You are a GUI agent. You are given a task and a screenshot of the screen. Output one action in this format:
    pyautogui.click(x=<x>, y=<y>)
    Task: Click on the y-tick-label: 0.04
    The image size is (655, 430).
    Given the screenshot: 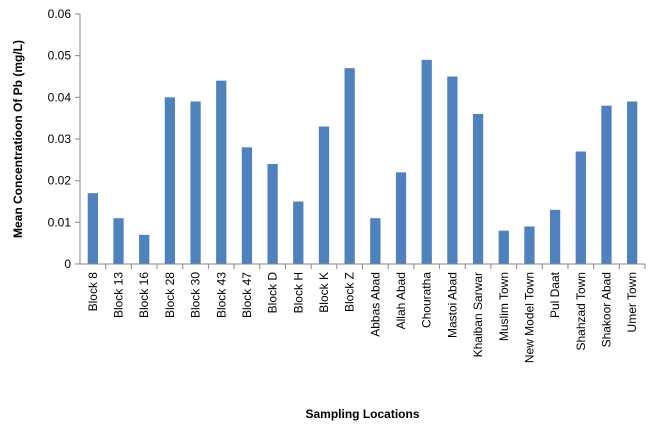 What is the action you would take?
    pyautogui.click(x=60, y=97)
    